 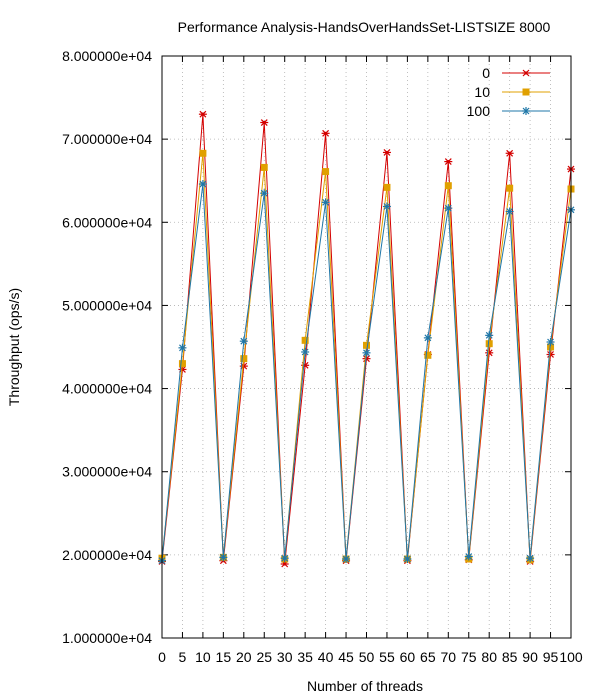 What do you see at coordinates (305, 657) in the screenshot?
I see `x-tick-label: 35` at bounding box center [305, 657].